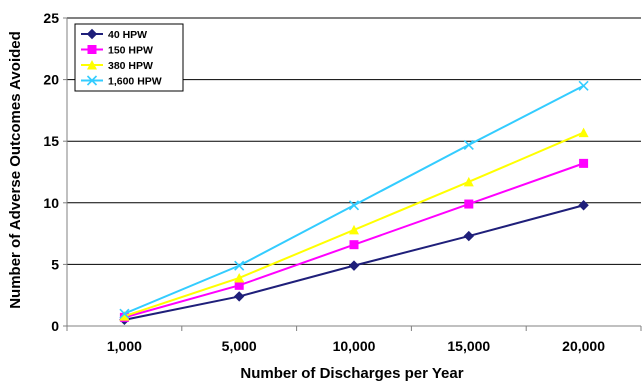 The height and width of the screenshot is (391, 643). Describe the element at coordinates (51, 141) in the screenshot. I see `y-tick-label: 15` at that location.